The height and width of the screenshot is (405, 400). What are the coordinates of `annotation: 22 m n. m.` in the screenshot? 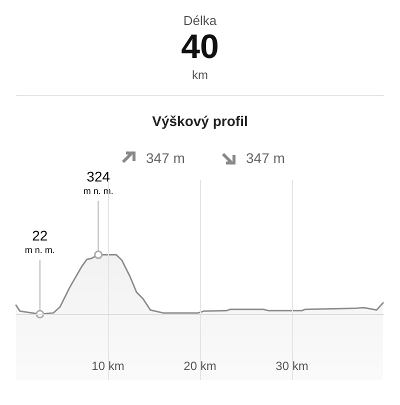 It's located at (39, 242).